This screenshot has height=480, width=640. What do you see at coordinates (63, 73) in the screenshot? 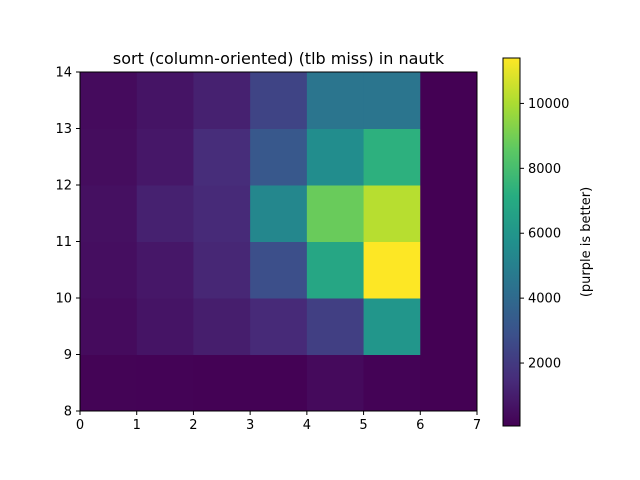
I see `y-tick-label: 14` at bounding box center [63, 73].